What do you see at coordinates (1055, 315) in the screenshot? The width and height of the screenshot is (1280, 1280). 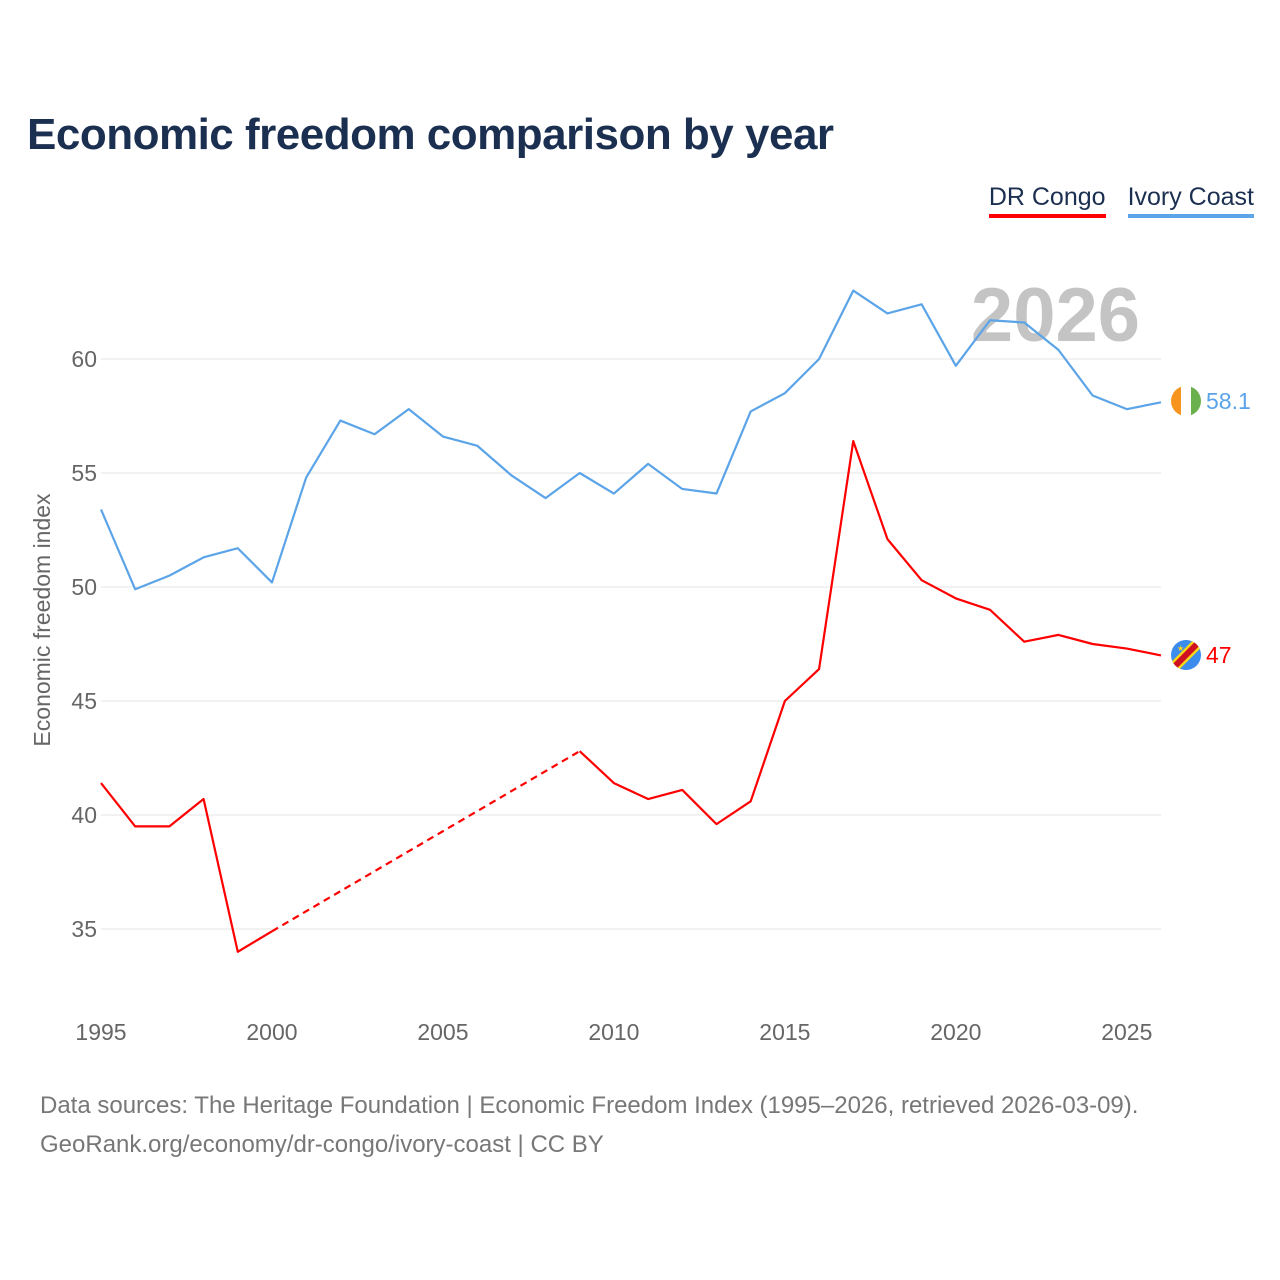 I see `year-watermark: 2026` at bounding box center [1055, 315].